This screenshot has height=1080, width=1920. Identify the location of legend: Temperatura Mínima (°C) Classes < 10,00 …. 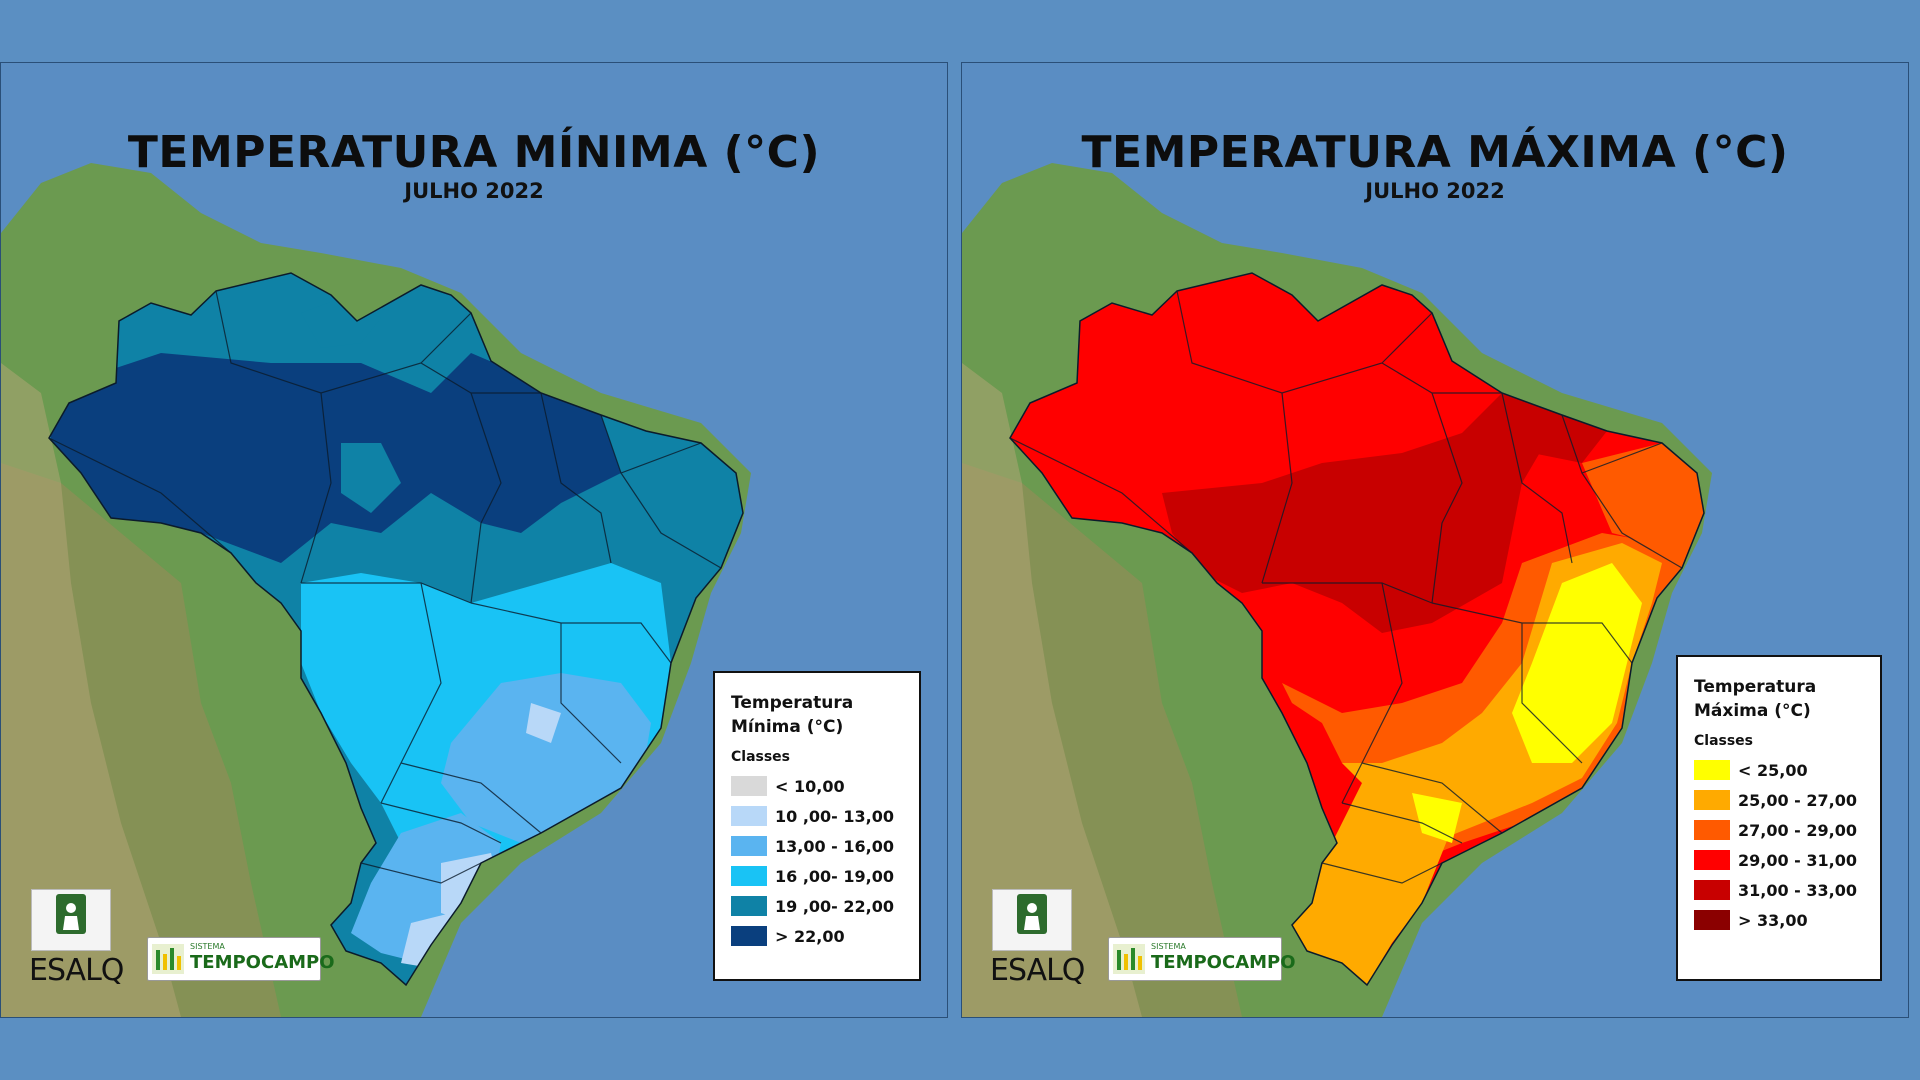
(817, 826).